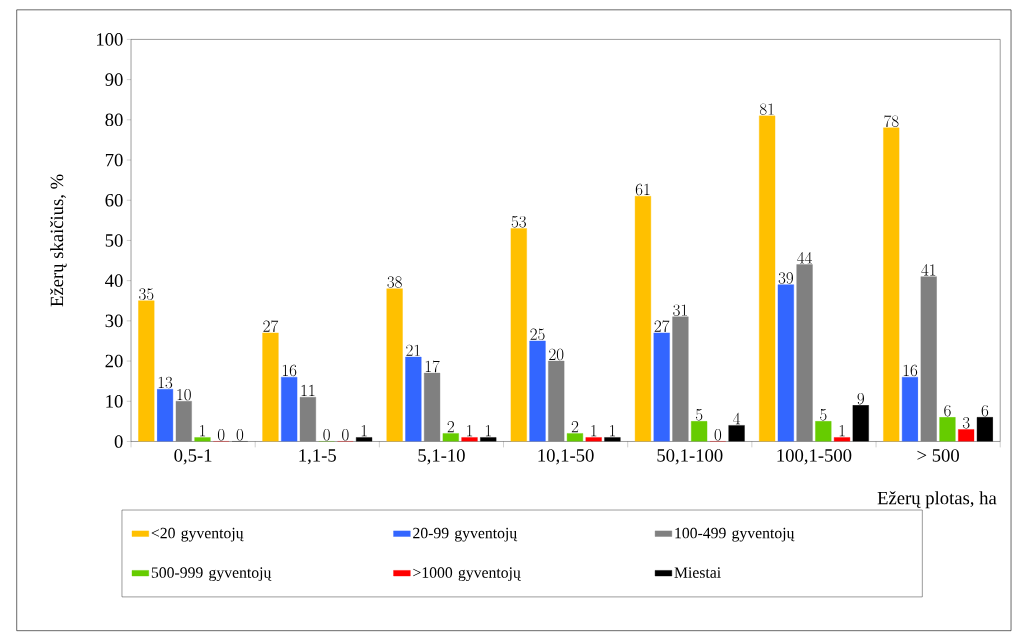 This screenshot has width=1013, height=633. I want to click on data-label: 31, so click(680, 310).